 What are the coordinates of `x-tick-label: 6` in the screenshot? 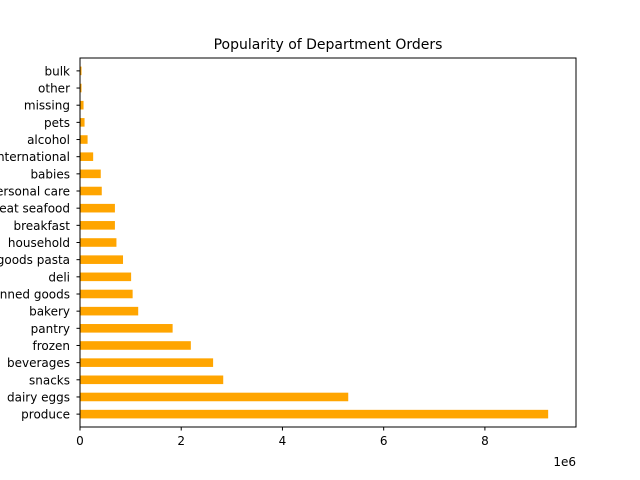 It's located at (384, 441).